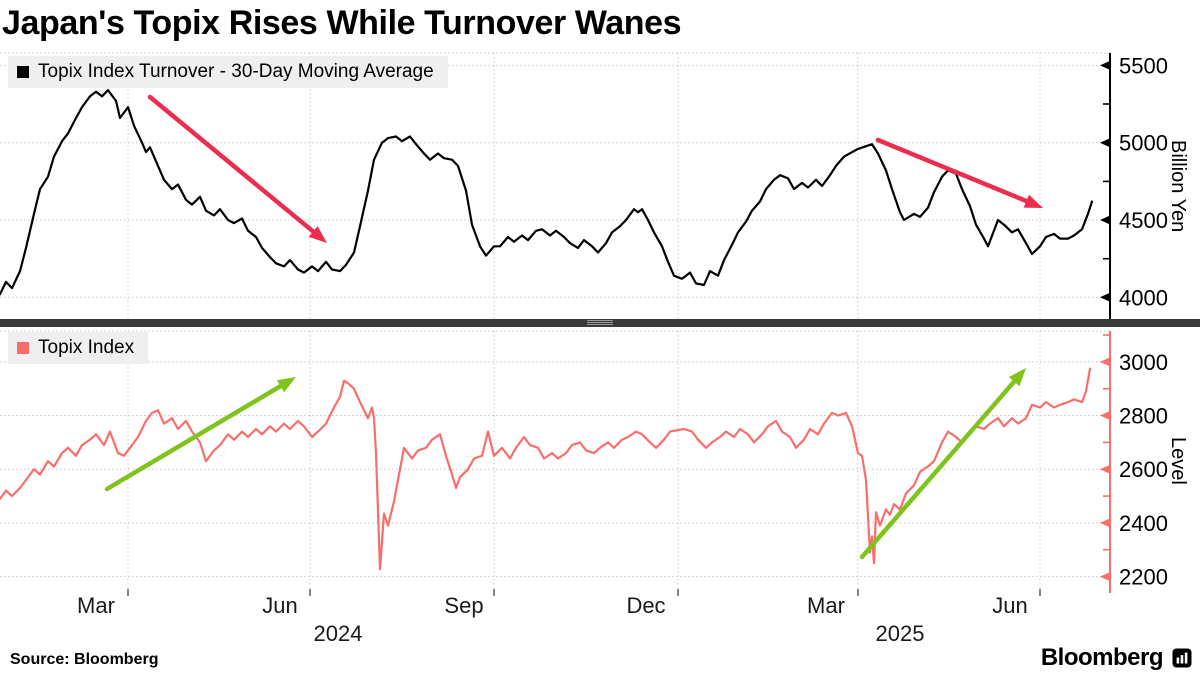 The height and width of the screenshot is (675, 1200). I want to click on y-tick-label: 3000, so click(1143, 362).